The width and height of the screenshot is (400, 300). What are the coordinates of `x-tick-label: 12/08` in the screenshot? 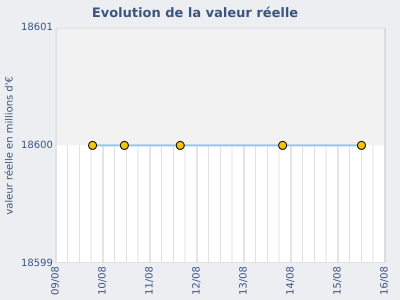 It's located at (196, 281).